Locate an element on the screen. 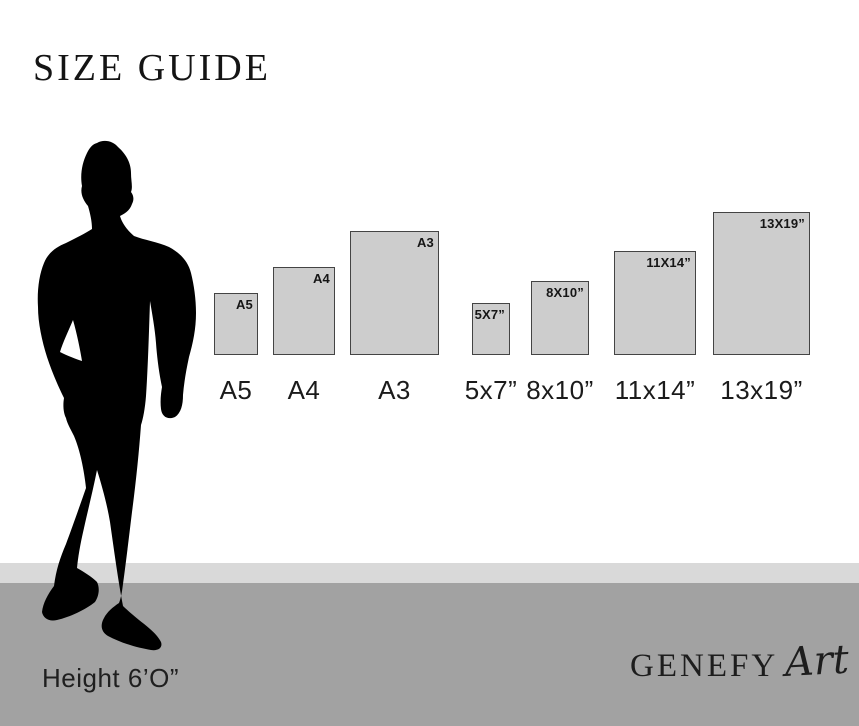 The image size is (859, 726). size-tag-A3: A3 is located at coordinates (425, 242).